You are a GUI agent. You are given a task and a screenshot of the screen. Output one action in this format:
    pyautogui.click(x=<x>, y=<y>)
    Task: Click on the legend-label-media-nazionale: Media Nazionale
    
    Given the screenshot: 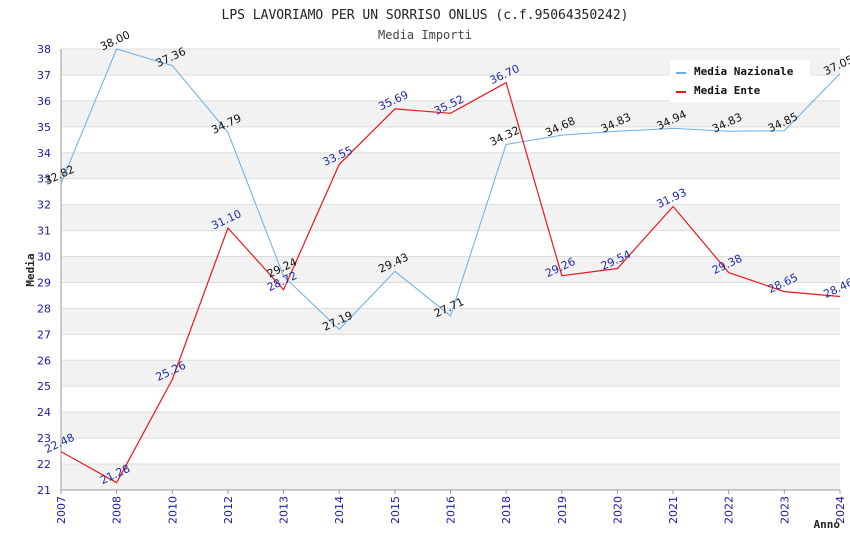 What is the action you would take?
    pyautogui.click(x=744, y=71)
    